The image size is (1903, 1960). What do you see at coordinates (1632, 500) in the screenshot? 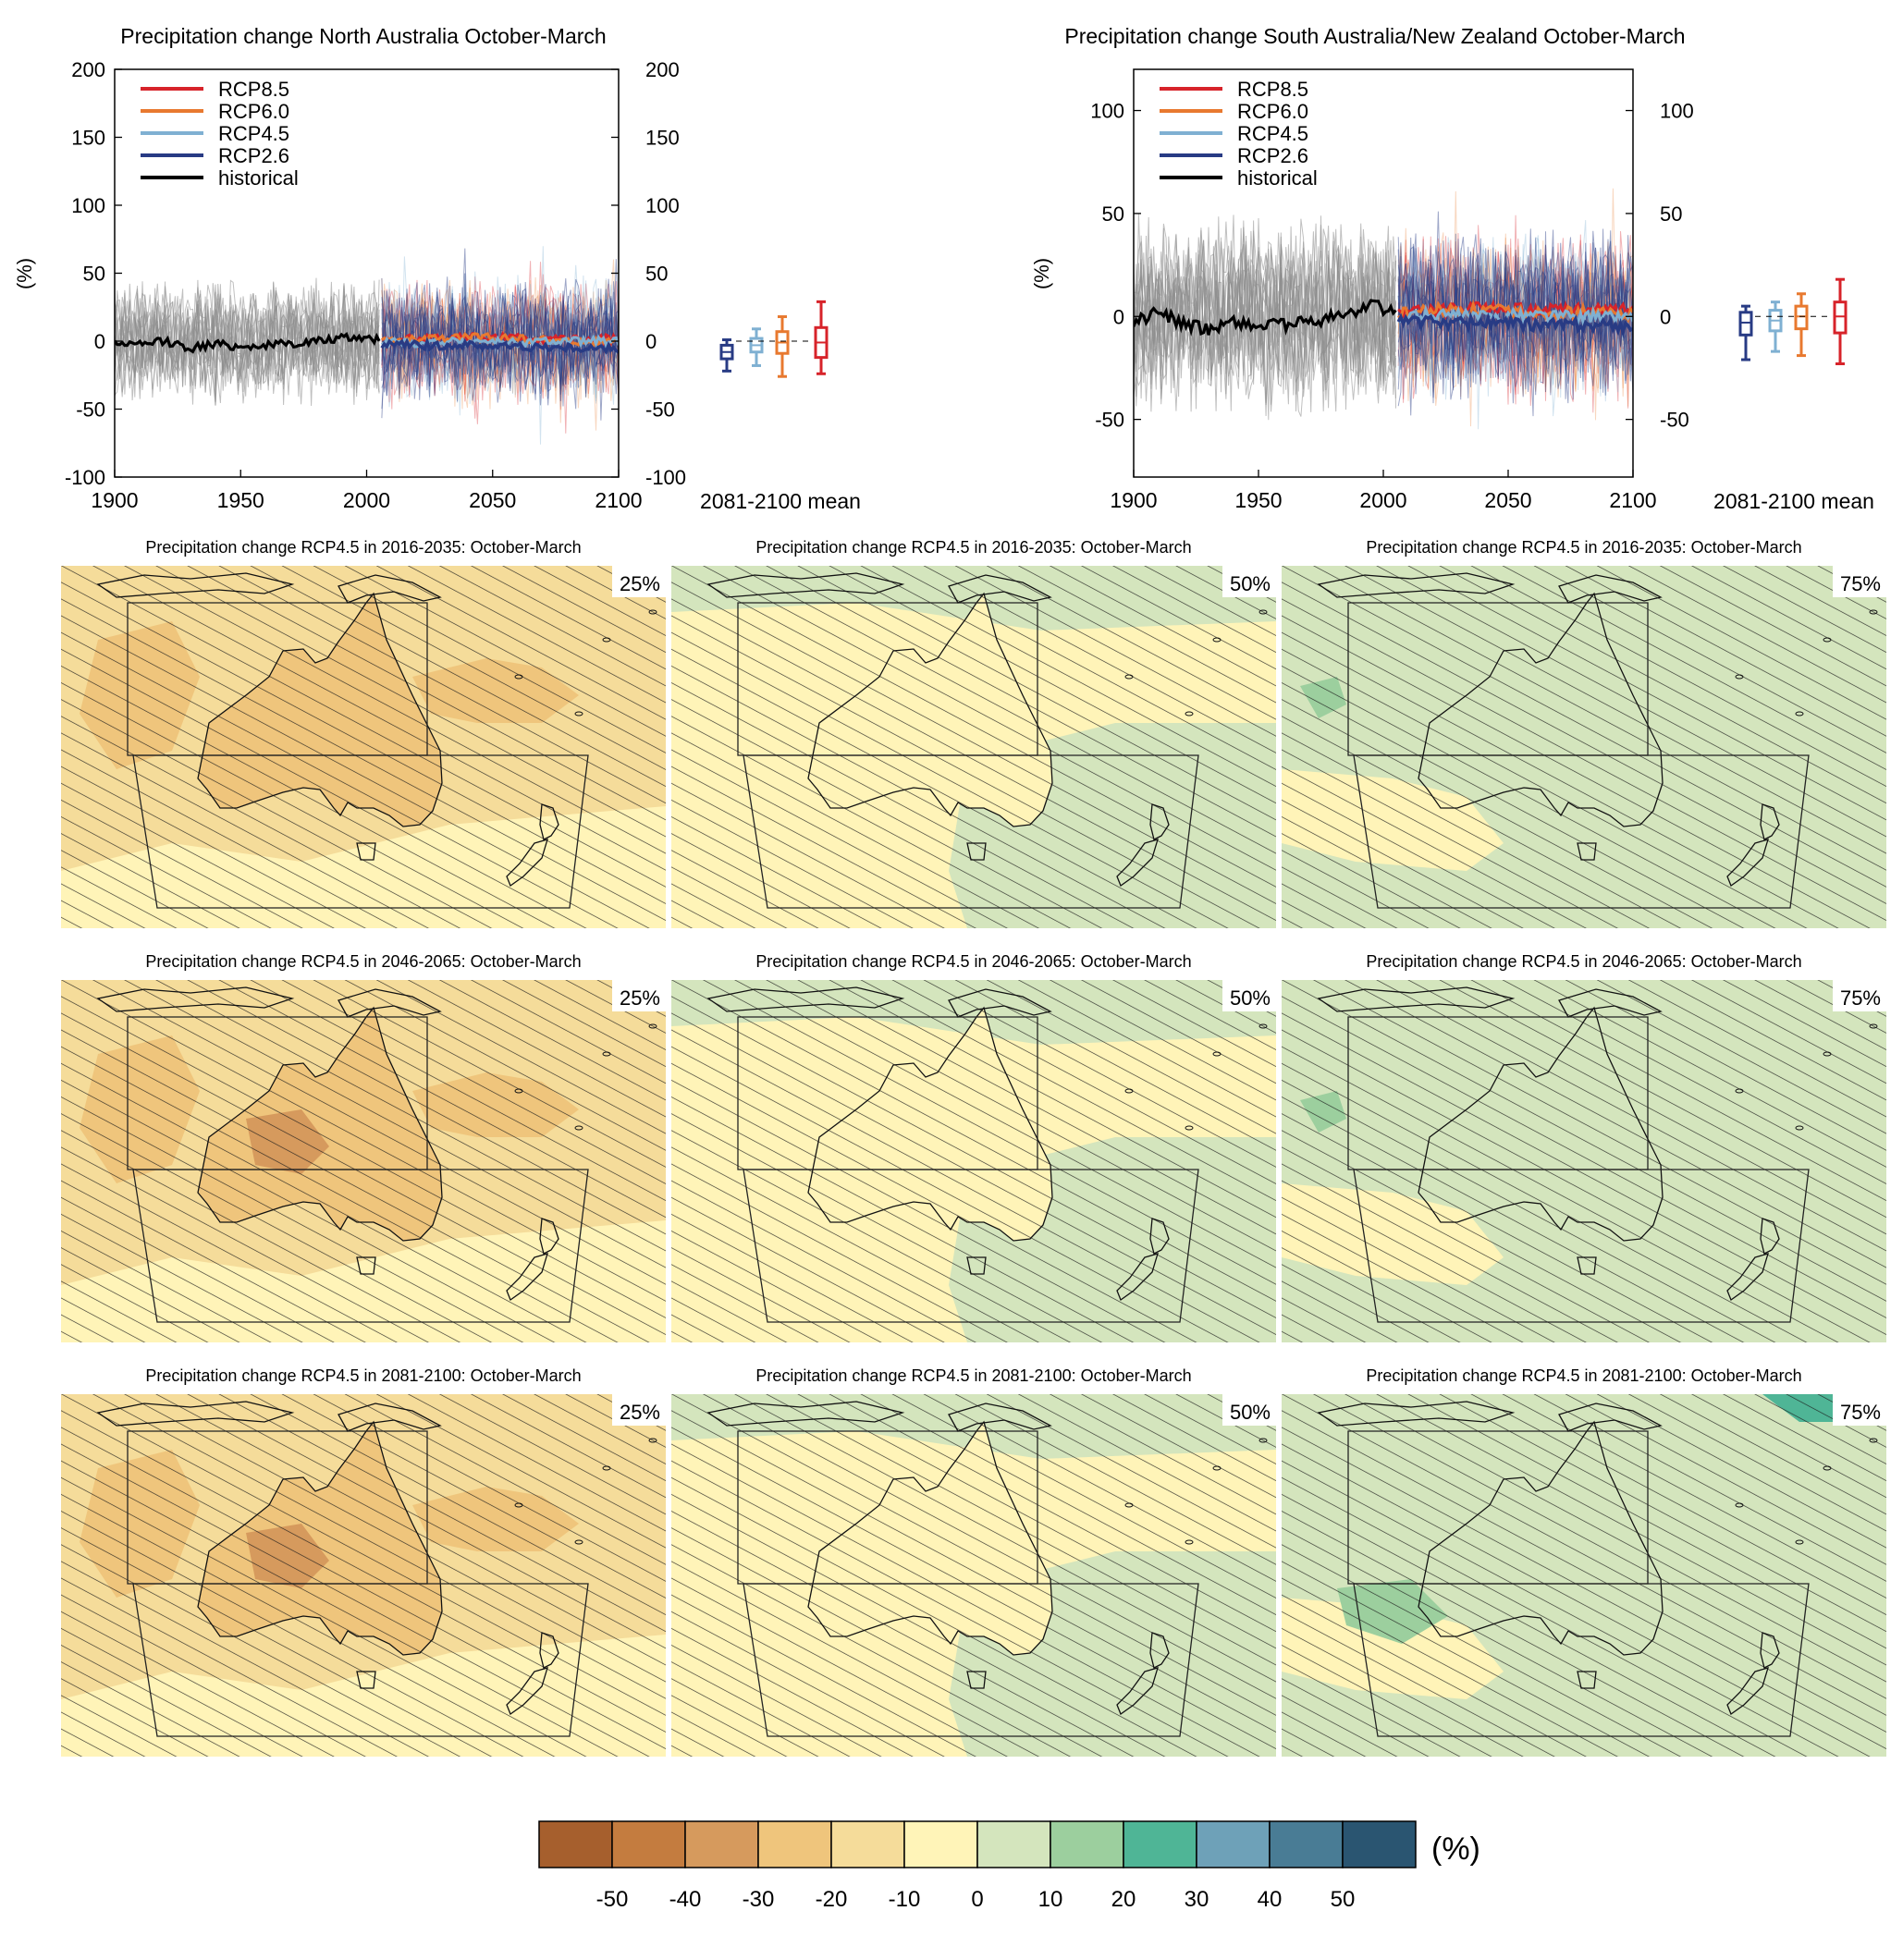
I see `x-tick-label: 2100` at bounding box center [1632, 500].